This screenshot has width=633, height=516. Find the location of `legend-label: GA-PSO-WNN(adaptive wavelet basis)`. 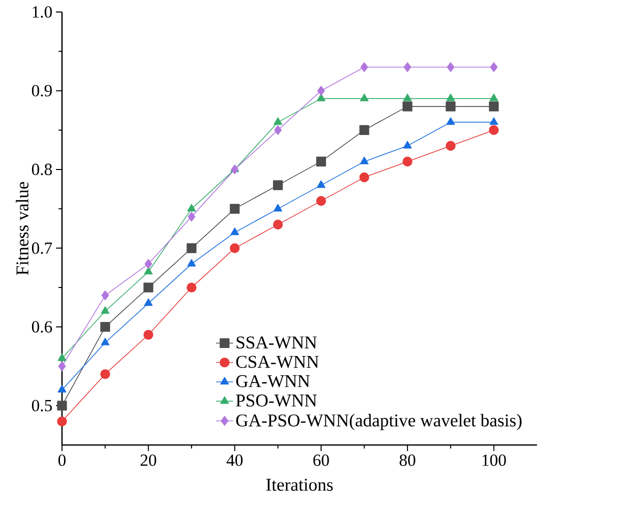

legend-label: GA-PSO-WNN(adaptive wavelet basis) is located at coordinates (379, 422).